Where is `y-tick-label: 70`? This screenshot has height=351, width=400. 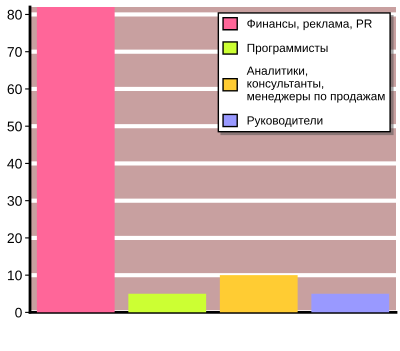
y-tick-label: 70 is located at coordinates (15, 52).